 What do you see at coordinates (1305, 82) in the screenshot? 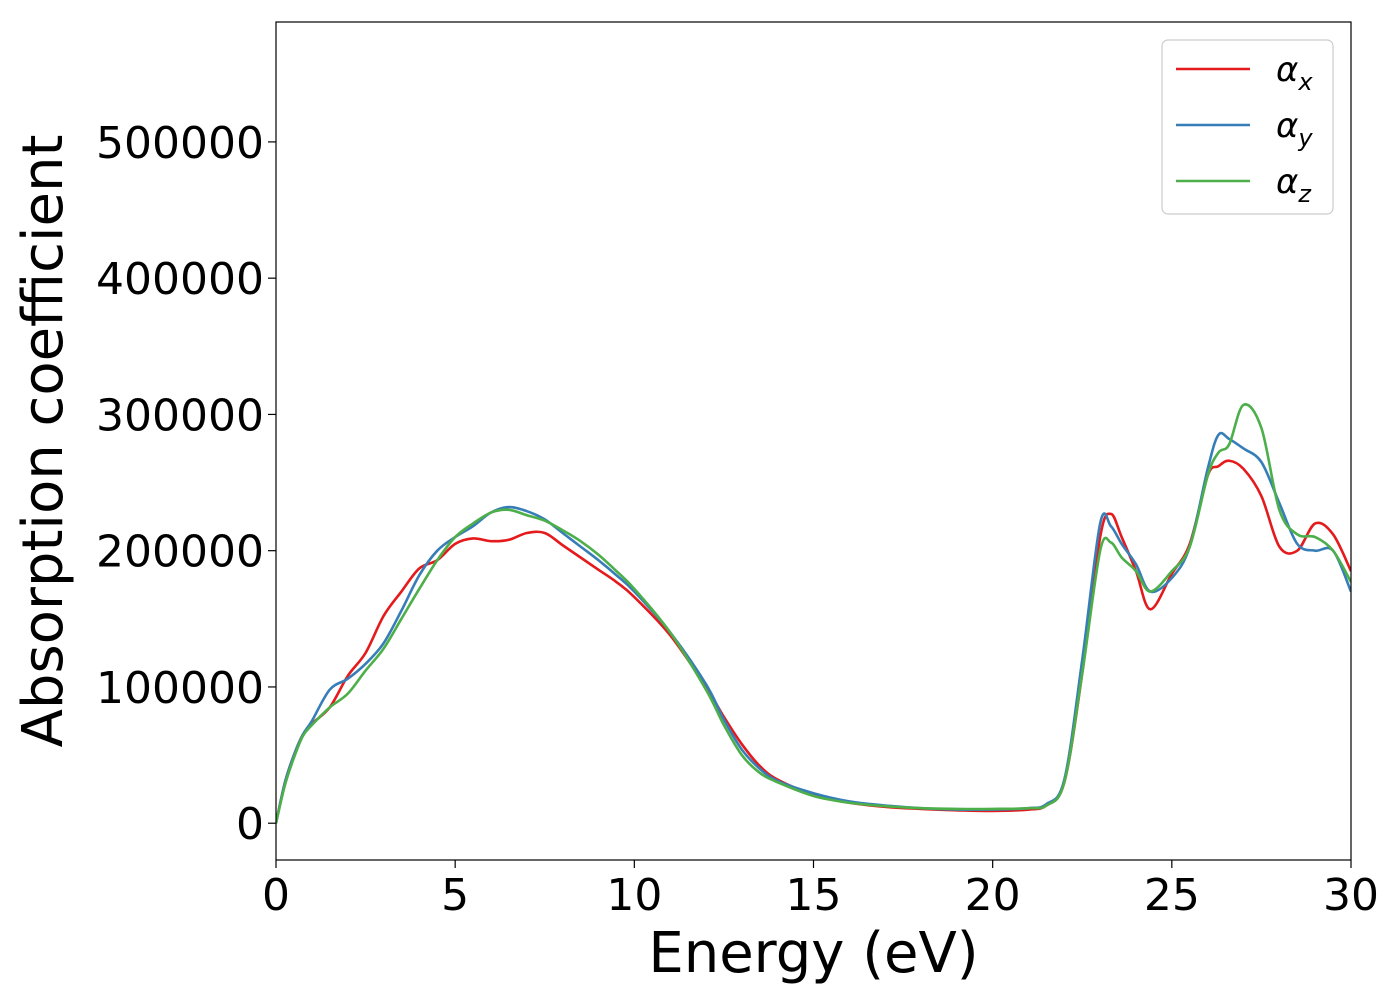
I see `legend-subscript: x` at bounding box center [1305, 82].